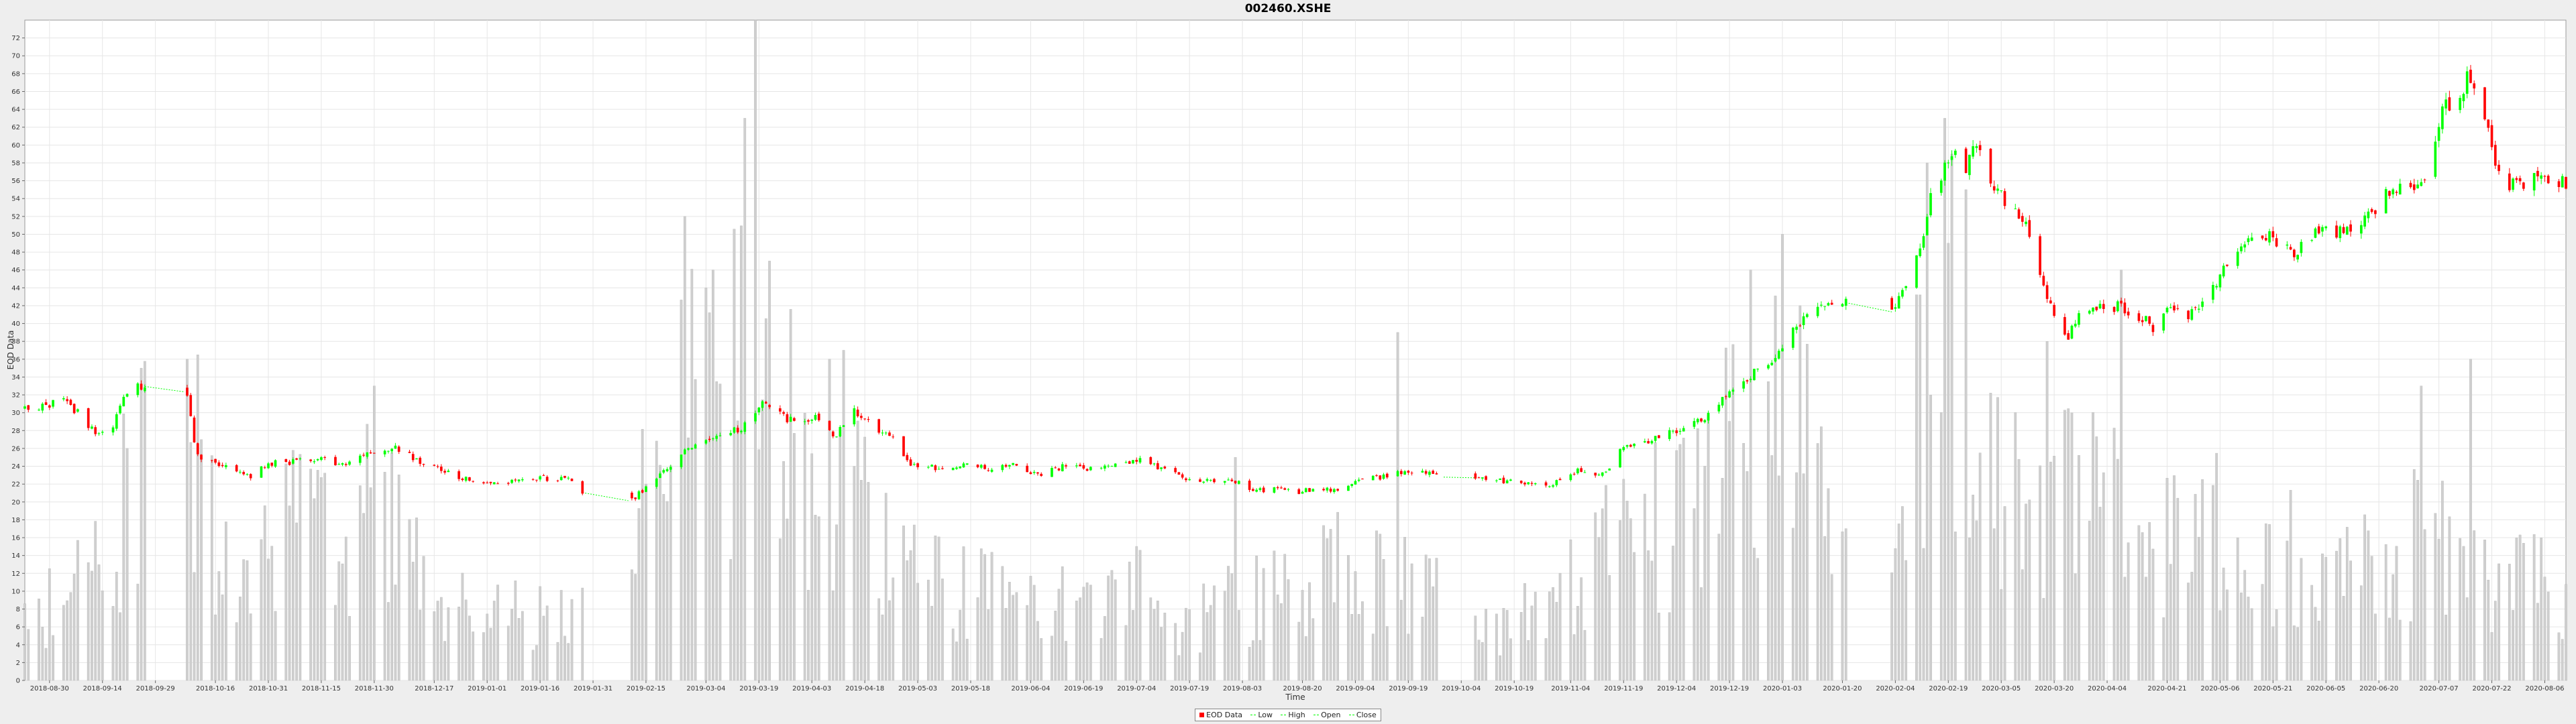 The width and height of the screenshot is (2576, 724). I want to click on x-tick-label: 2020-01-03, so click(1782, 688).